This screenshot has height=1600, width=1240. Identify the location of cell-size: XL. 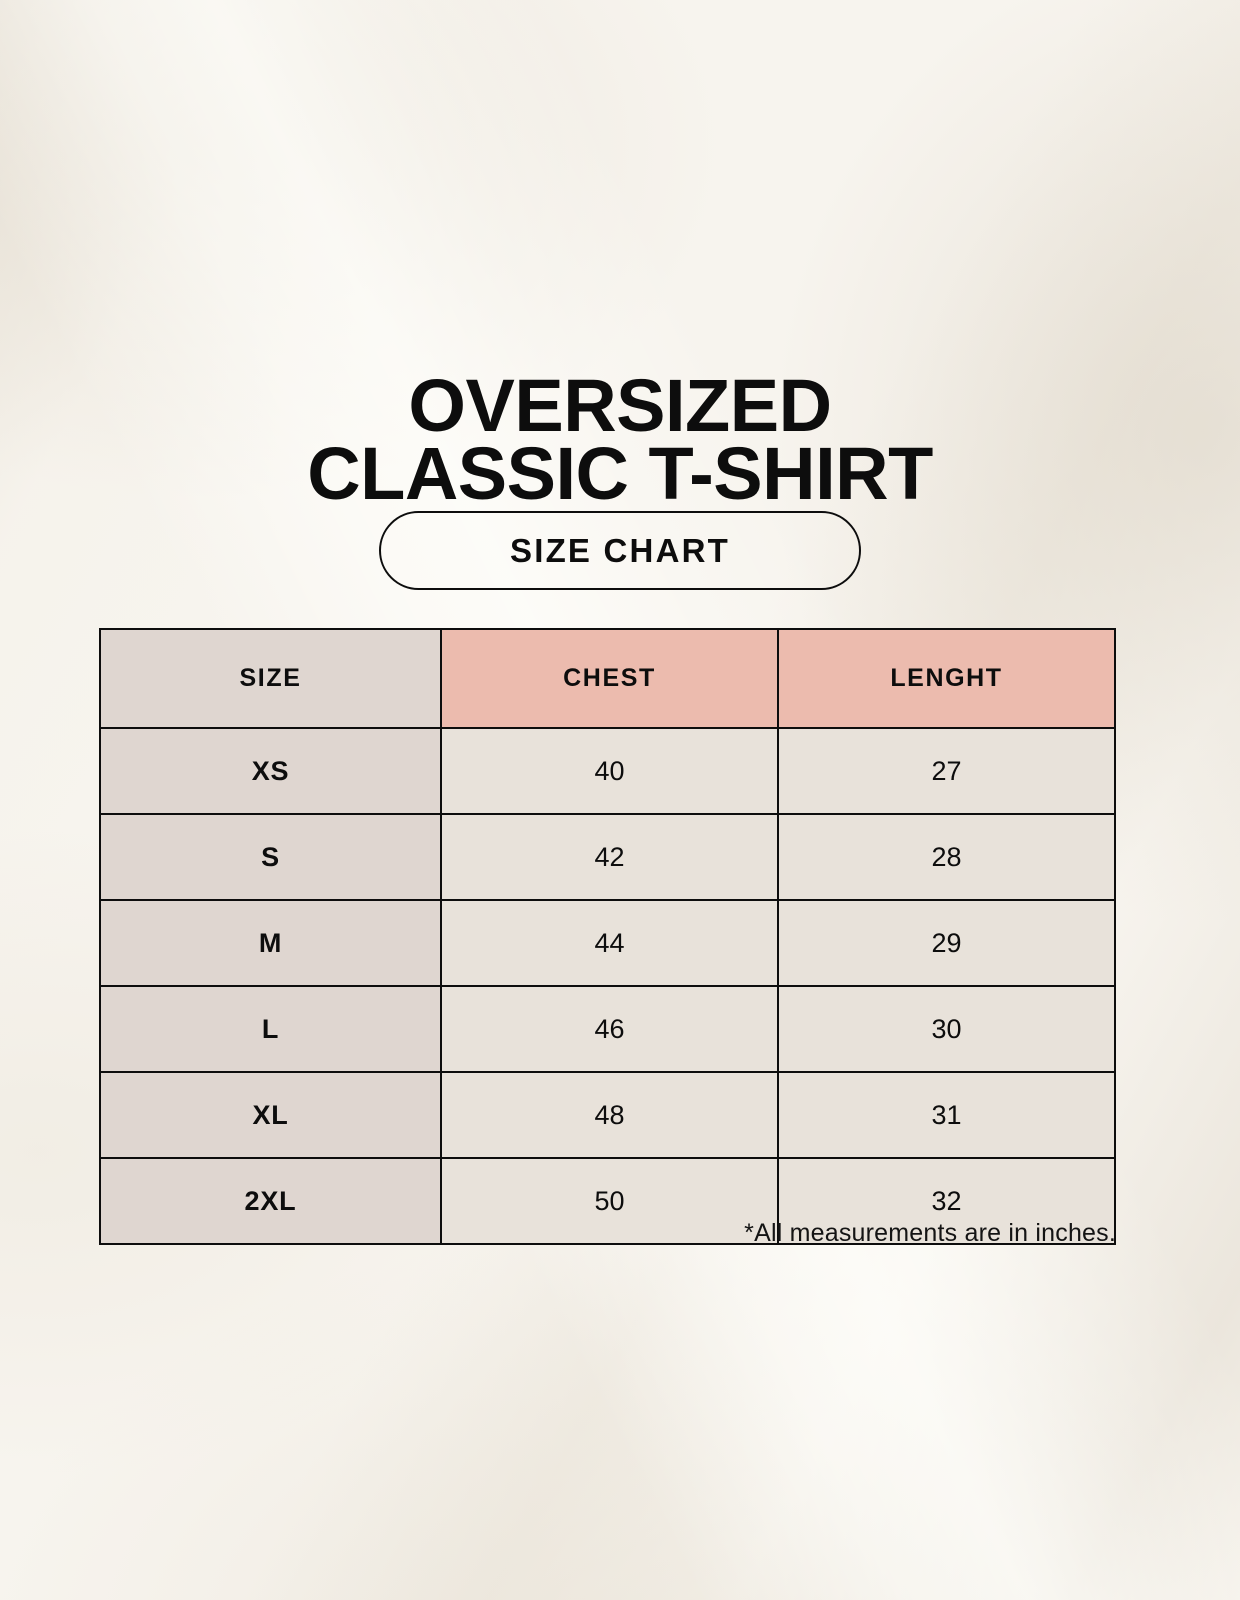
(270, 1115).